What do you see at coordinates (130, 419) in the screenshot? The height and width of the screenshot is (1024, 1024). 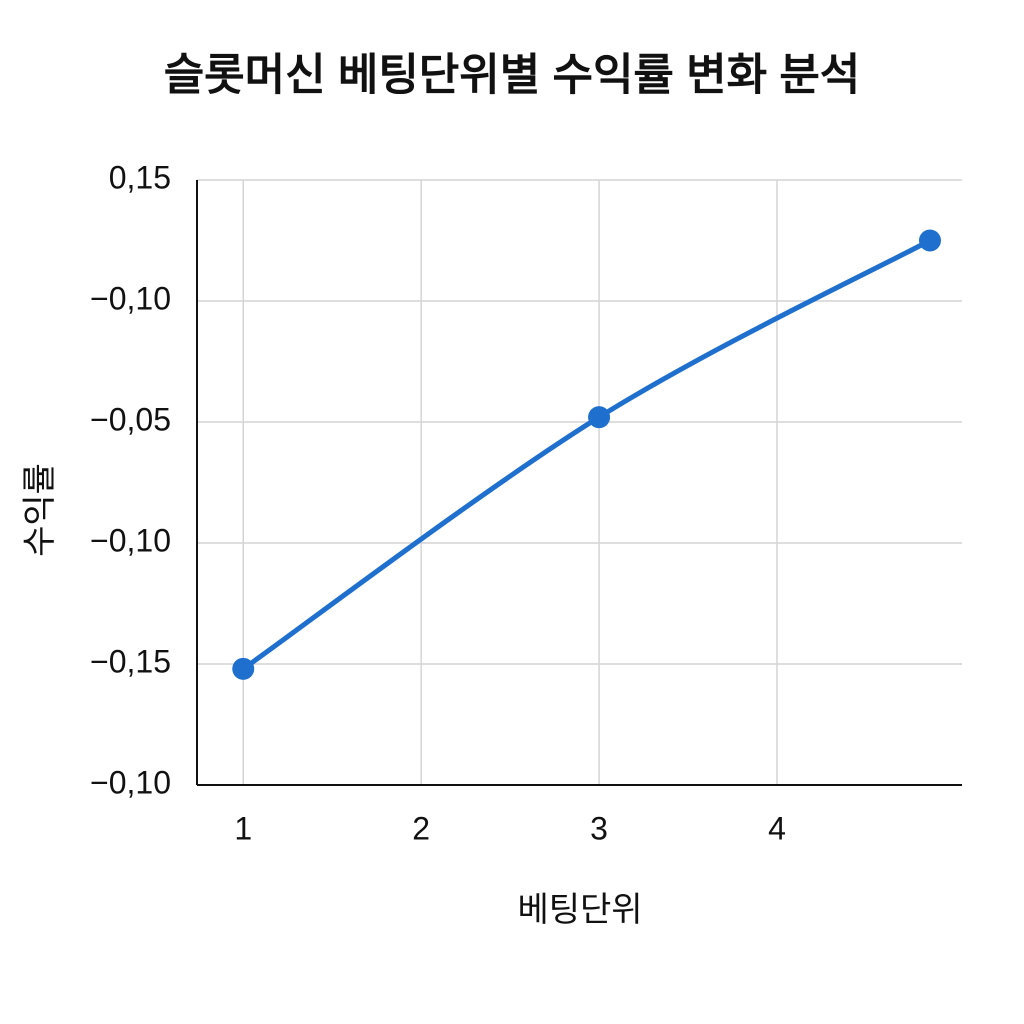 I see `y-tick-label: −0,05` at bounding box center [130, 419].